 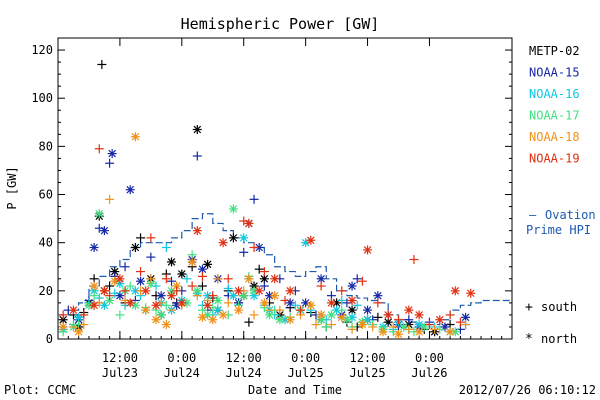 What do you see at coordinates (295, 390) in the screenshot?
I see `x-axis-label: Date and Time` at bounding box center [295, 390].